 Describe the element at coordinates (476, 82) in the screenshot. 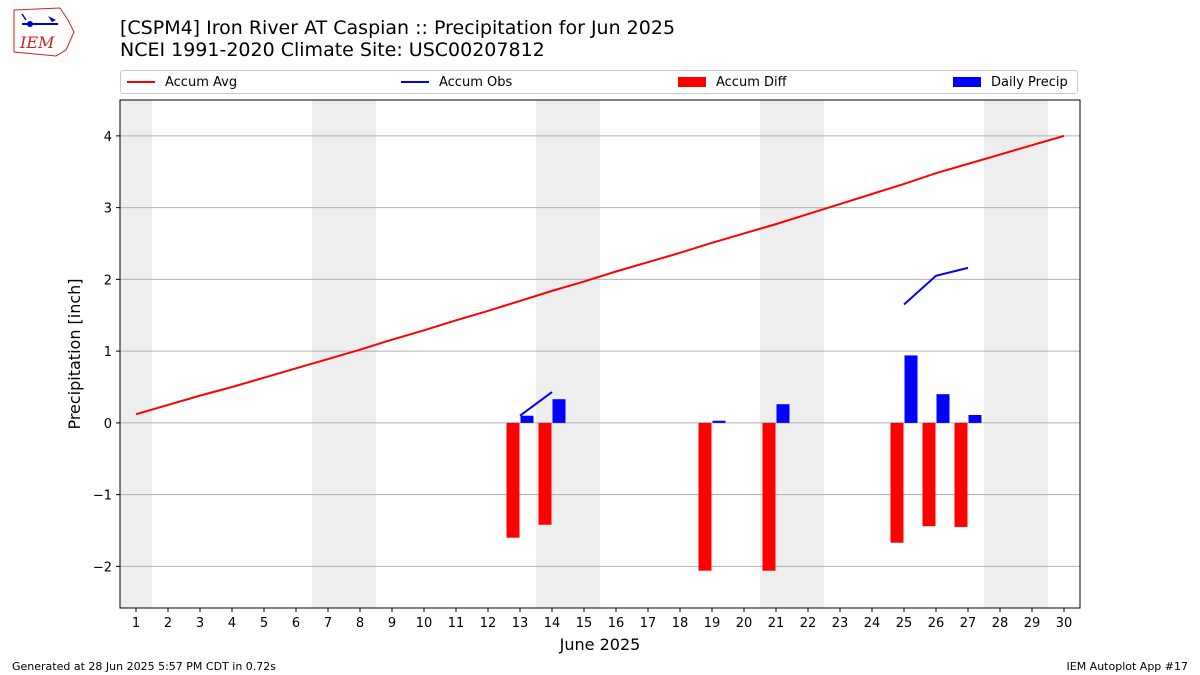

I see `legend-label-accum-obs: Accum Obs` at that location.